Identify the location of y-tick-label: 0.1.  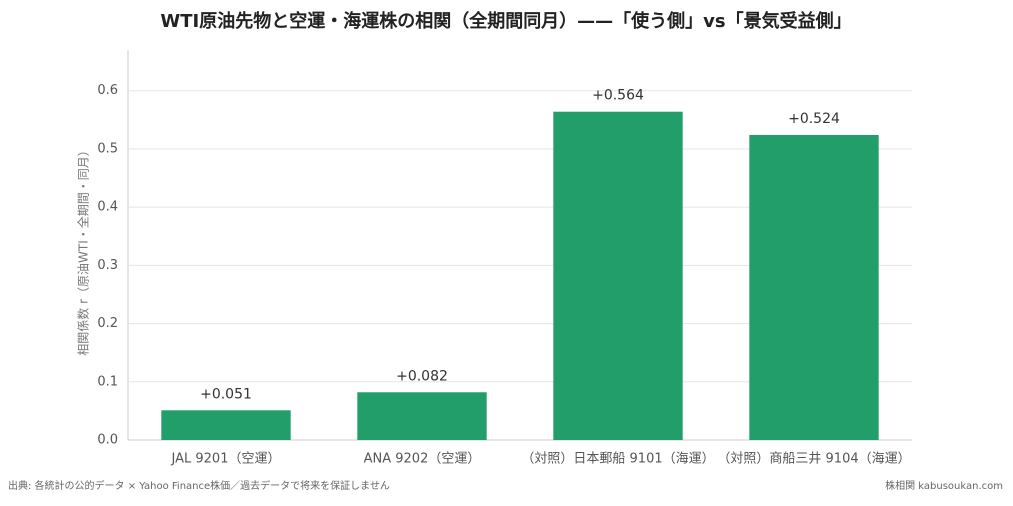
(107, 381).